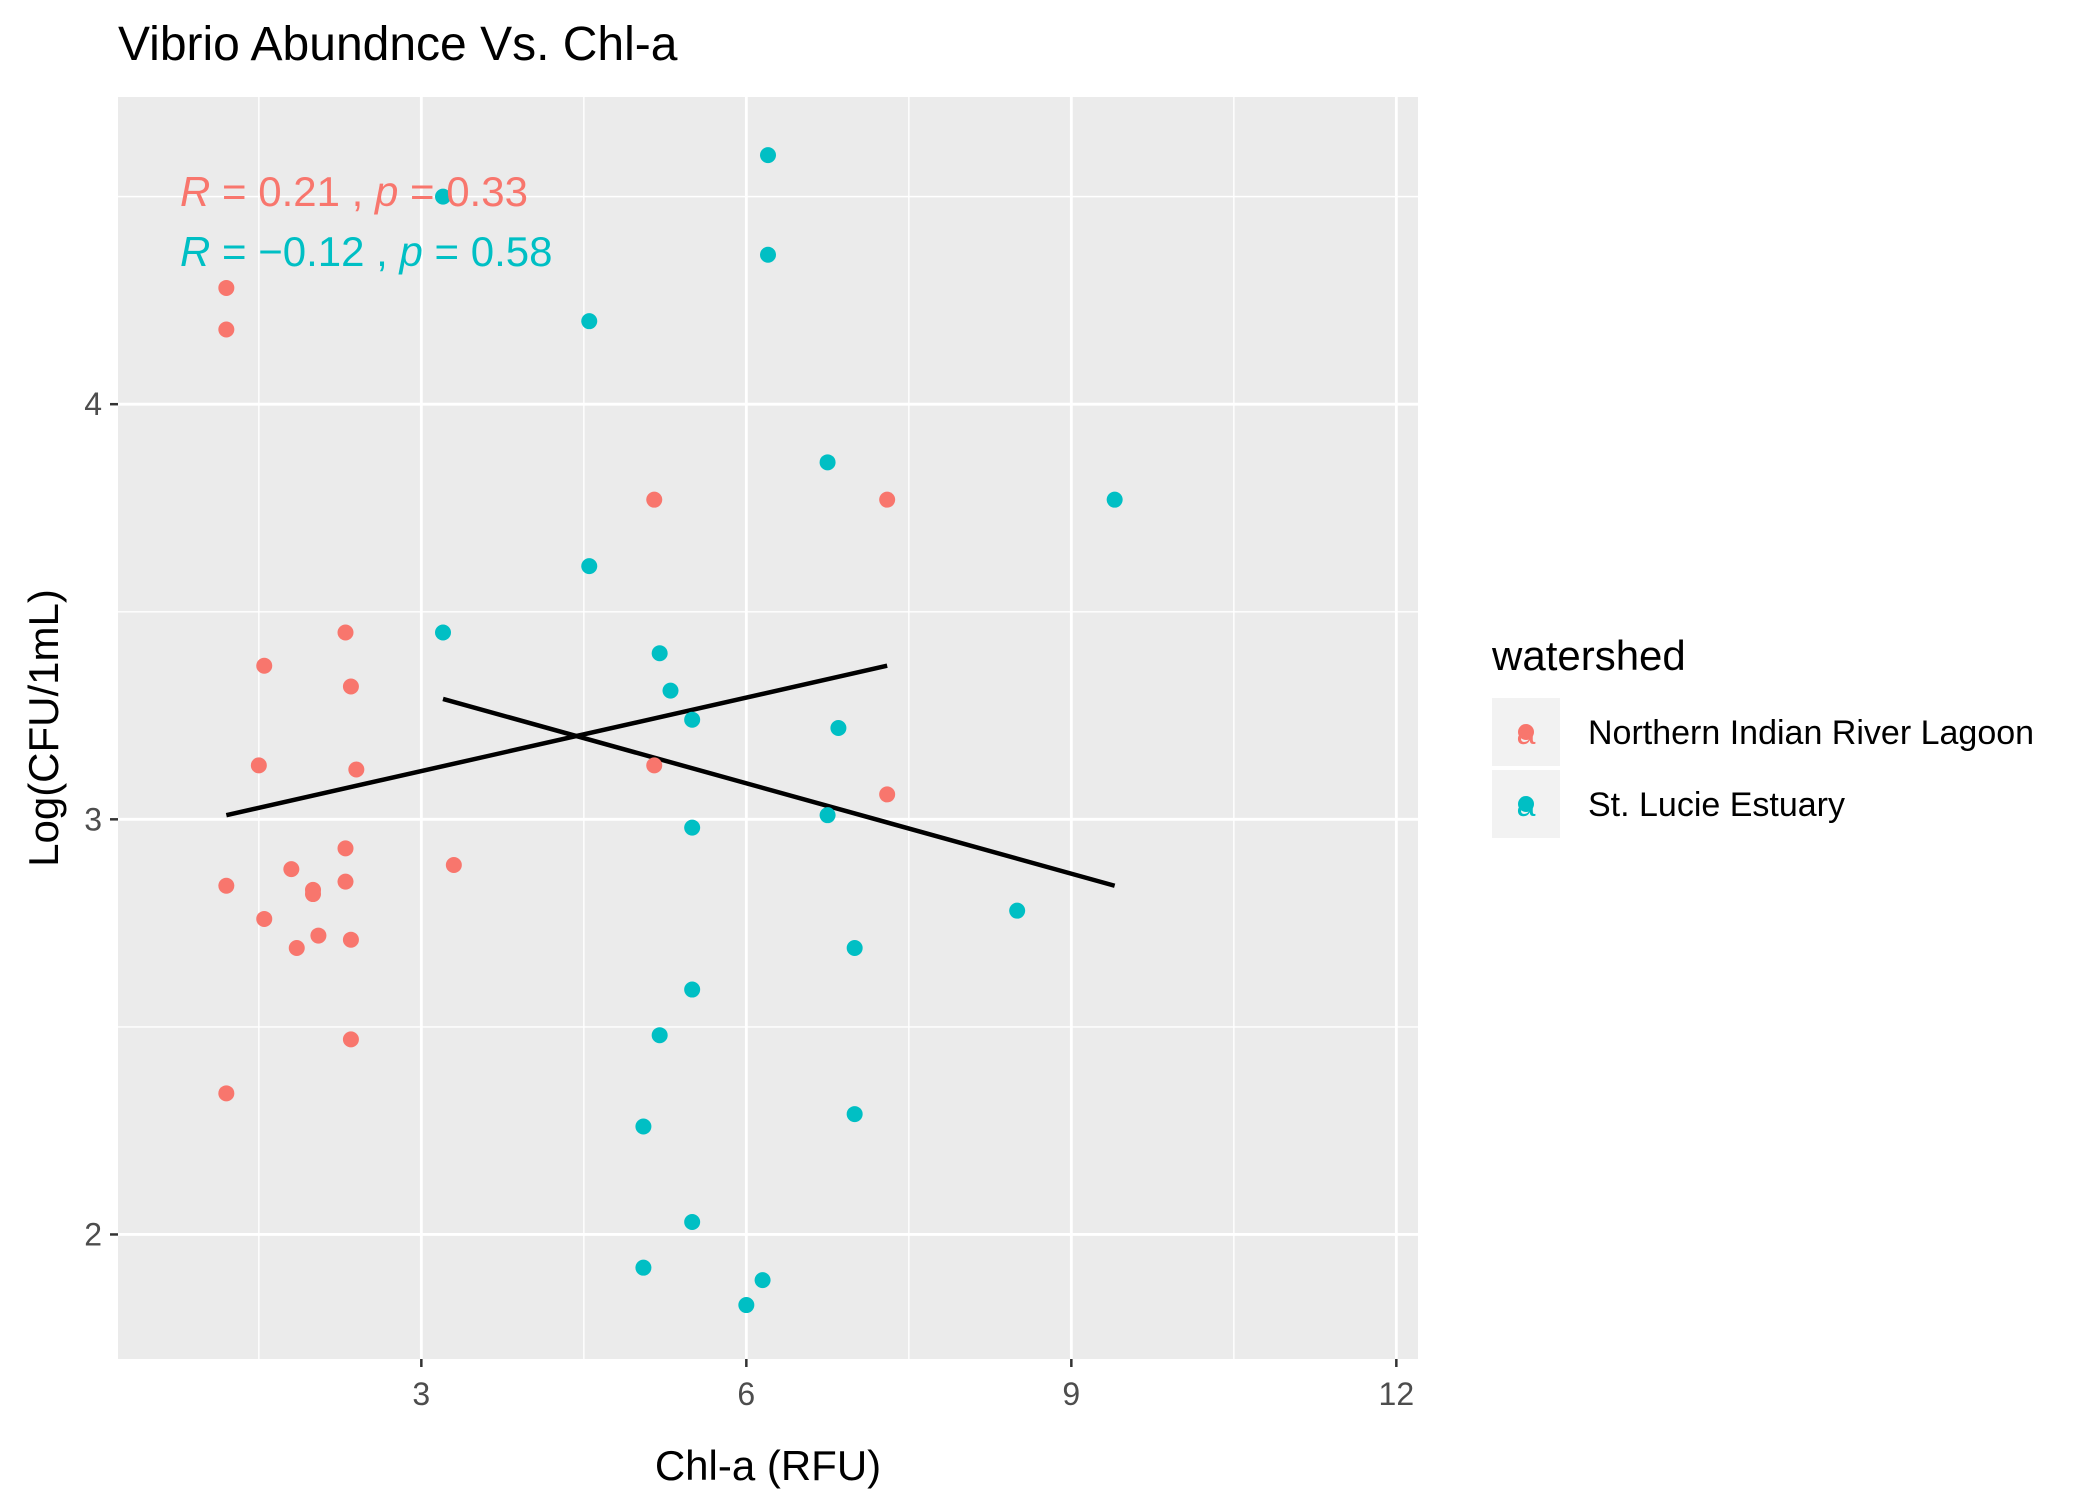 This screenshot has width=2100, height=1500. I want to click on correlation-label: R = −0.12 , p = 0.58, so click(366, 251).